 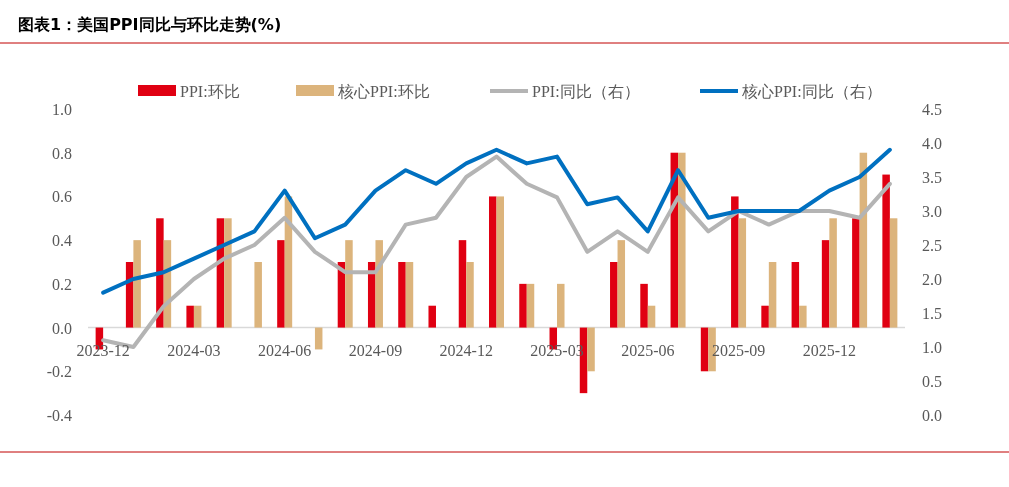 What do you see at coordinates (383, 91) in the screenshot?
I see `legend-label: 核心PPI:环比` at bounding box center [383, 91].